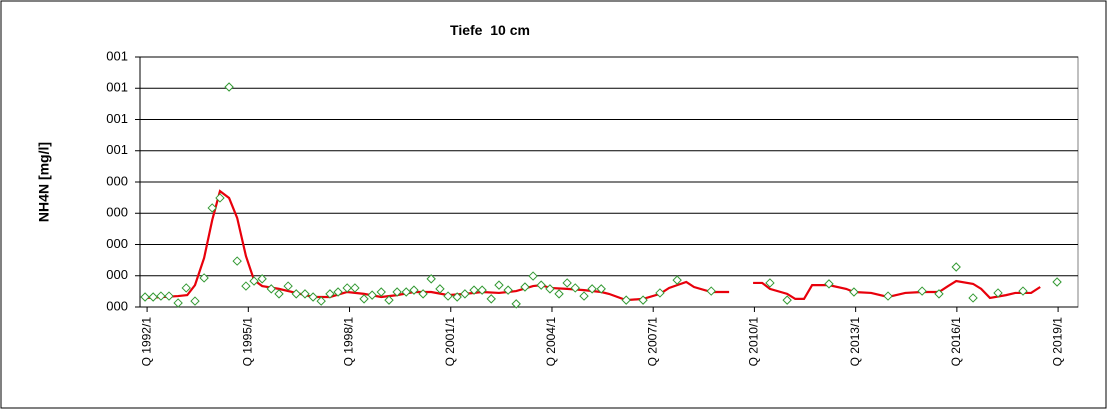 Image resolution: width=1108 pixels, height=410 pixels. Describe the element at coordinates (44, 182) in the screenshot. I see `y-axis-label: NH4N [mg/l]` at that location.